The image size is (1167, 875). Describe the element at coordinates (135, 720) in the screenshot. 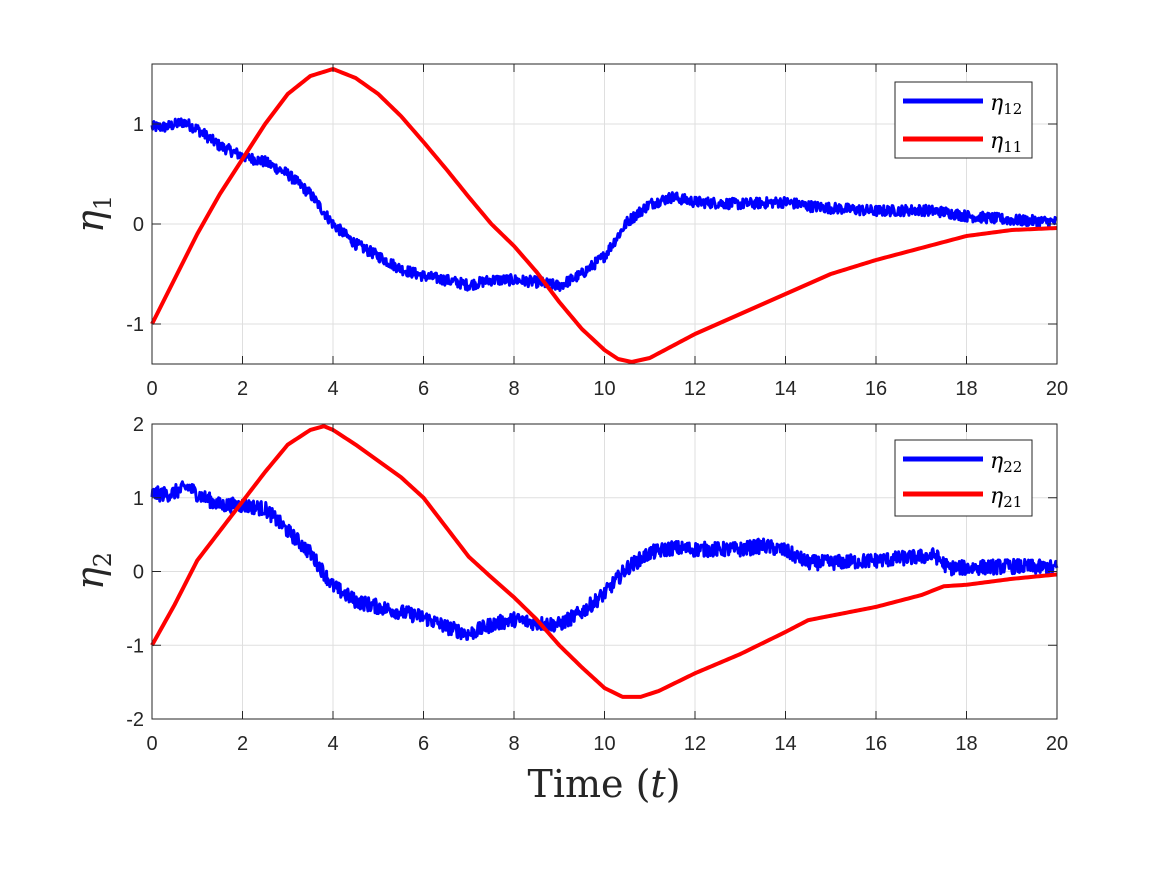

I see `y-tick-label: -2` at that location.